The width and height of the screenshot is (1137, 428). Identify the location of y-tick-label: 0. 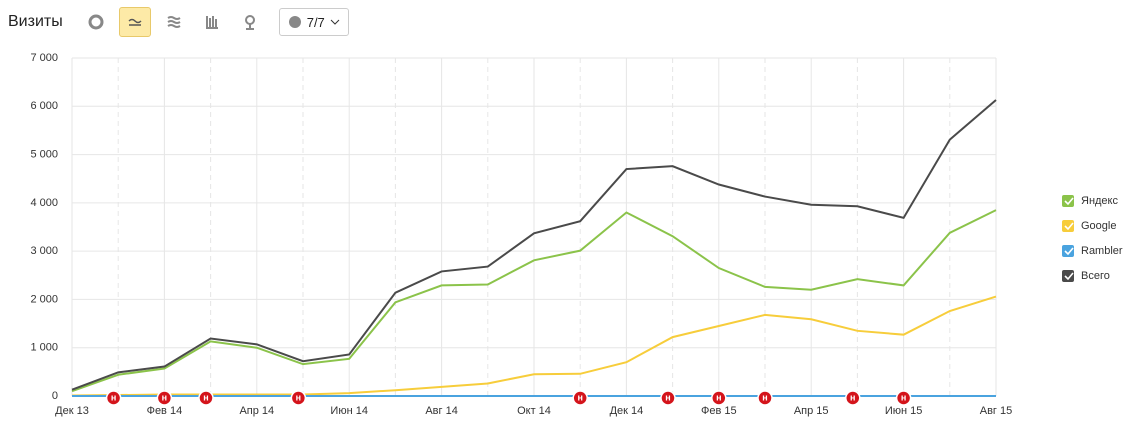
(55, 396).